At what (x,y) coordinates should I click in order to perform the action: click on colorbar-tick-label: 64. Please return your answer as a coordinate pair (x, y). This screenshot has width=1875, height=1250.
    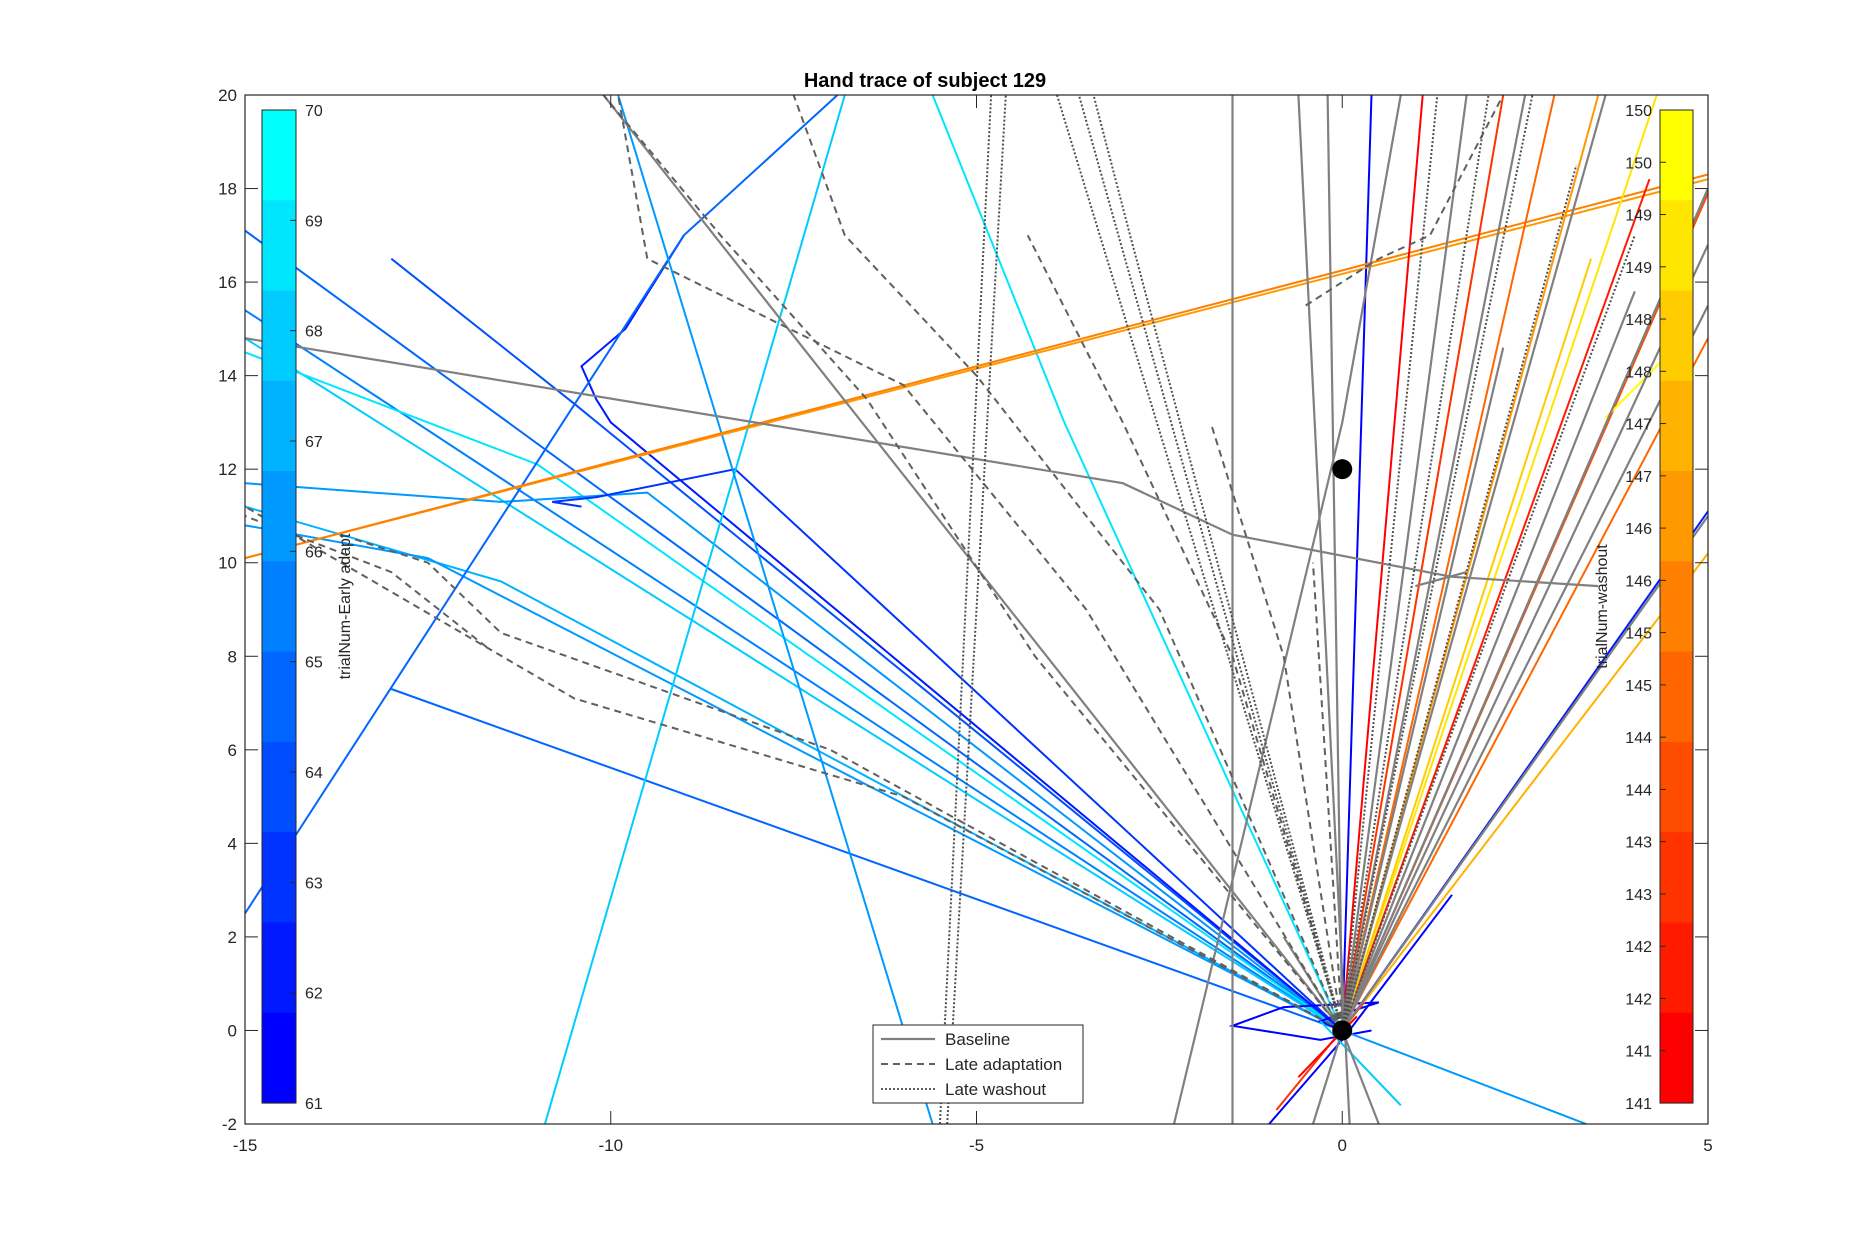
    Looking at the image, I should click on (314, 773).